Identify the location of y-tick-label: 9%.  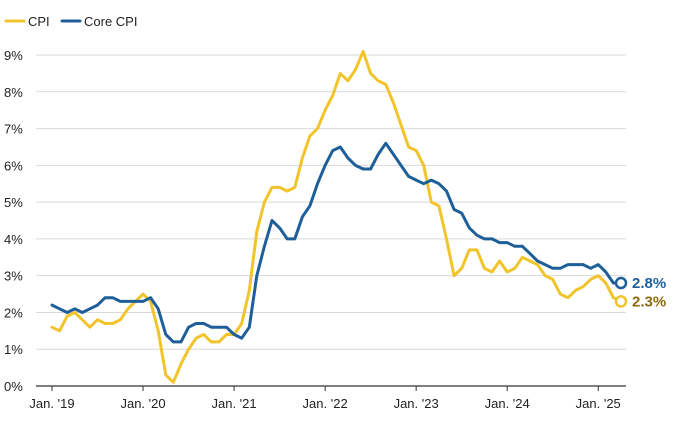
(13, 55).